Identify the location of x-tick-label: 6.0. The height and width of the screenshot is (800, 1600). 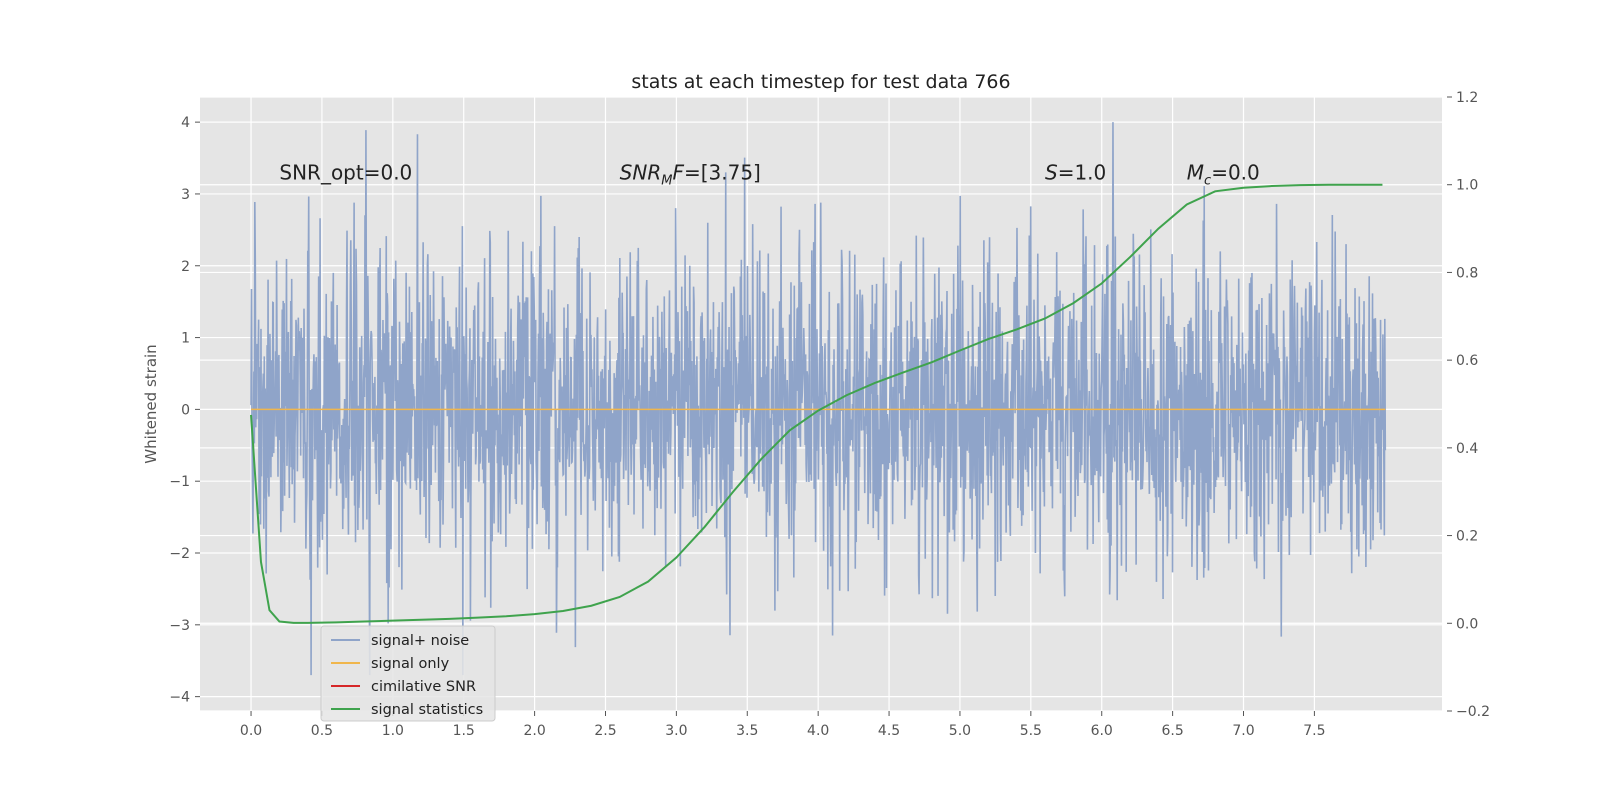
(1102, 731).